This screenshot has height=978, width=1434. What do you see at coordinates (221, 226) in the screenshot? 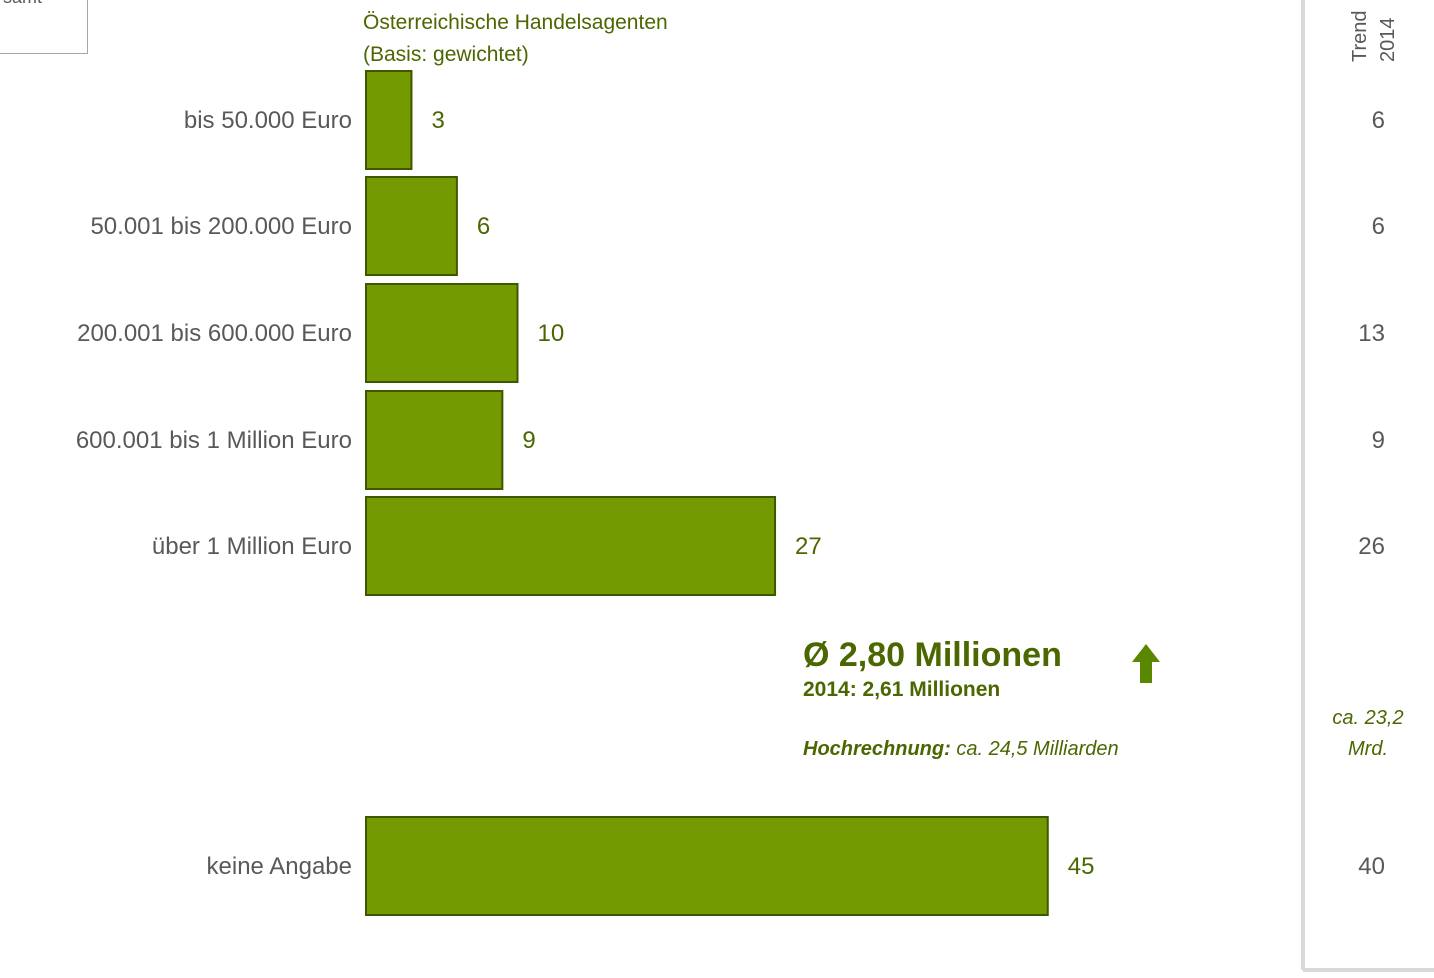
I see `category-label: 50.001 bis 200.000 Euro` at bounding box center [221, 226].